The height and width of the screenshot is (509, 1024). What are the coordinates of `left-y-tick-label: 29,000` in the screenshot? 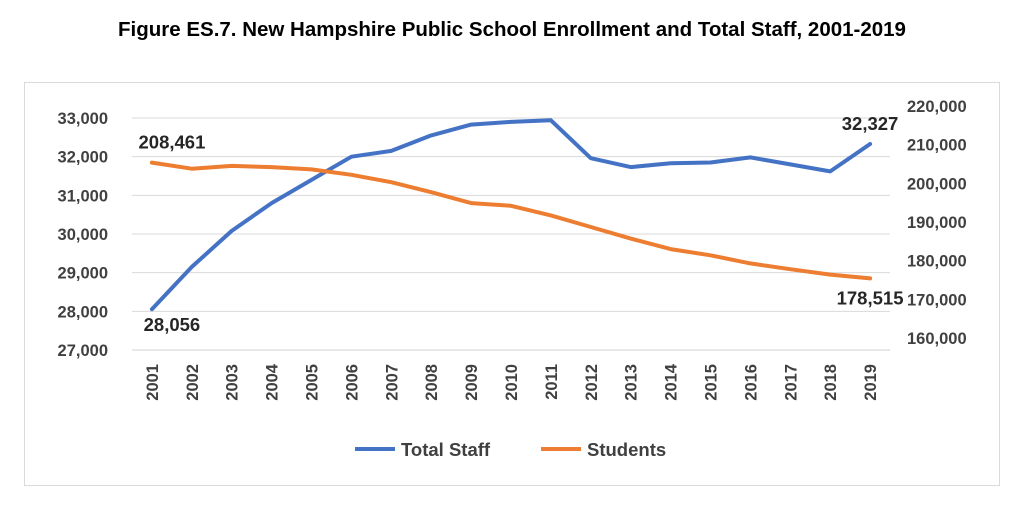 It's located at (83, 274).